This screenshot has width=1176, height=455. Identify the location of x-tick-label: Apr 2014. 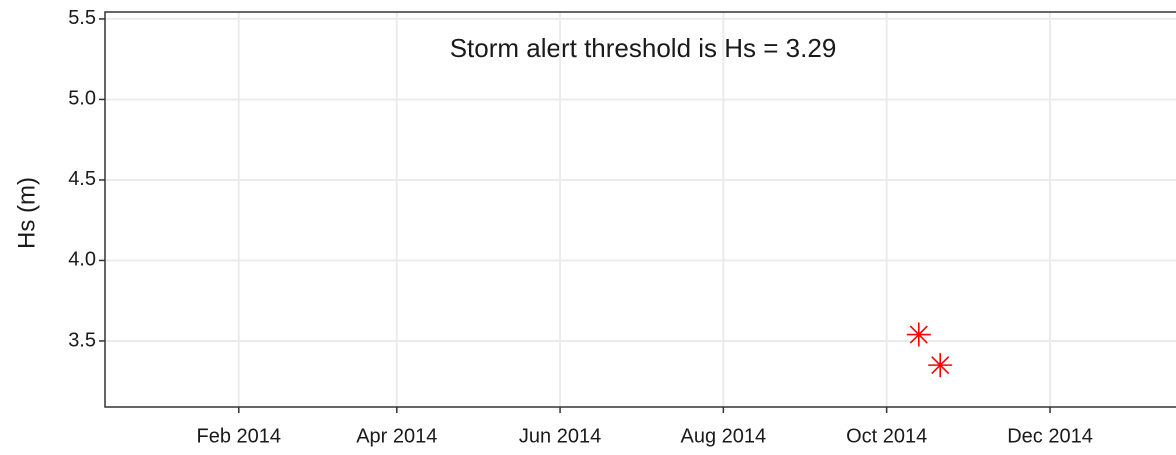
(396, 436).